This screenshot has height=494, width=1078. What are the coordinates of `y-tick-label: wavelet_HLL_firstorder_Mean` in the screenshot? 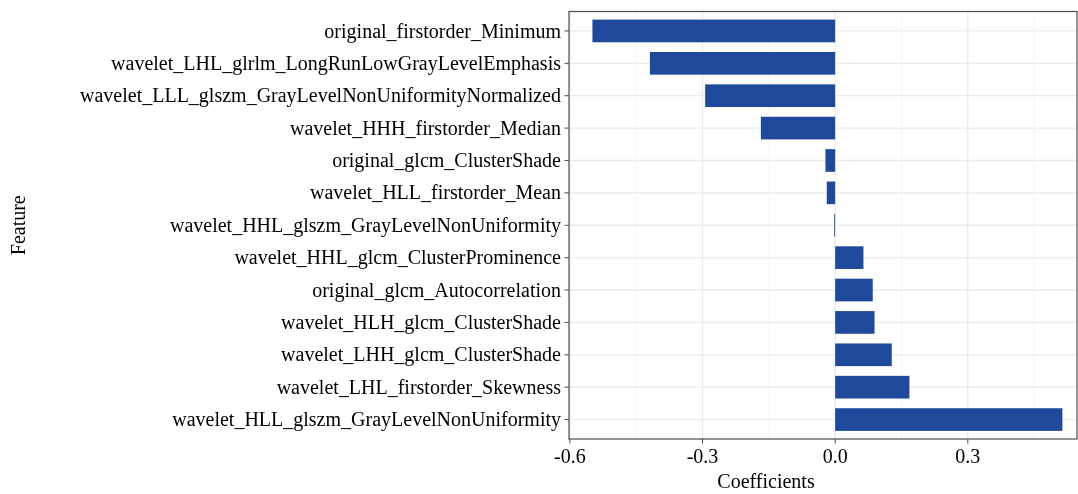 It's located at (435, 192).